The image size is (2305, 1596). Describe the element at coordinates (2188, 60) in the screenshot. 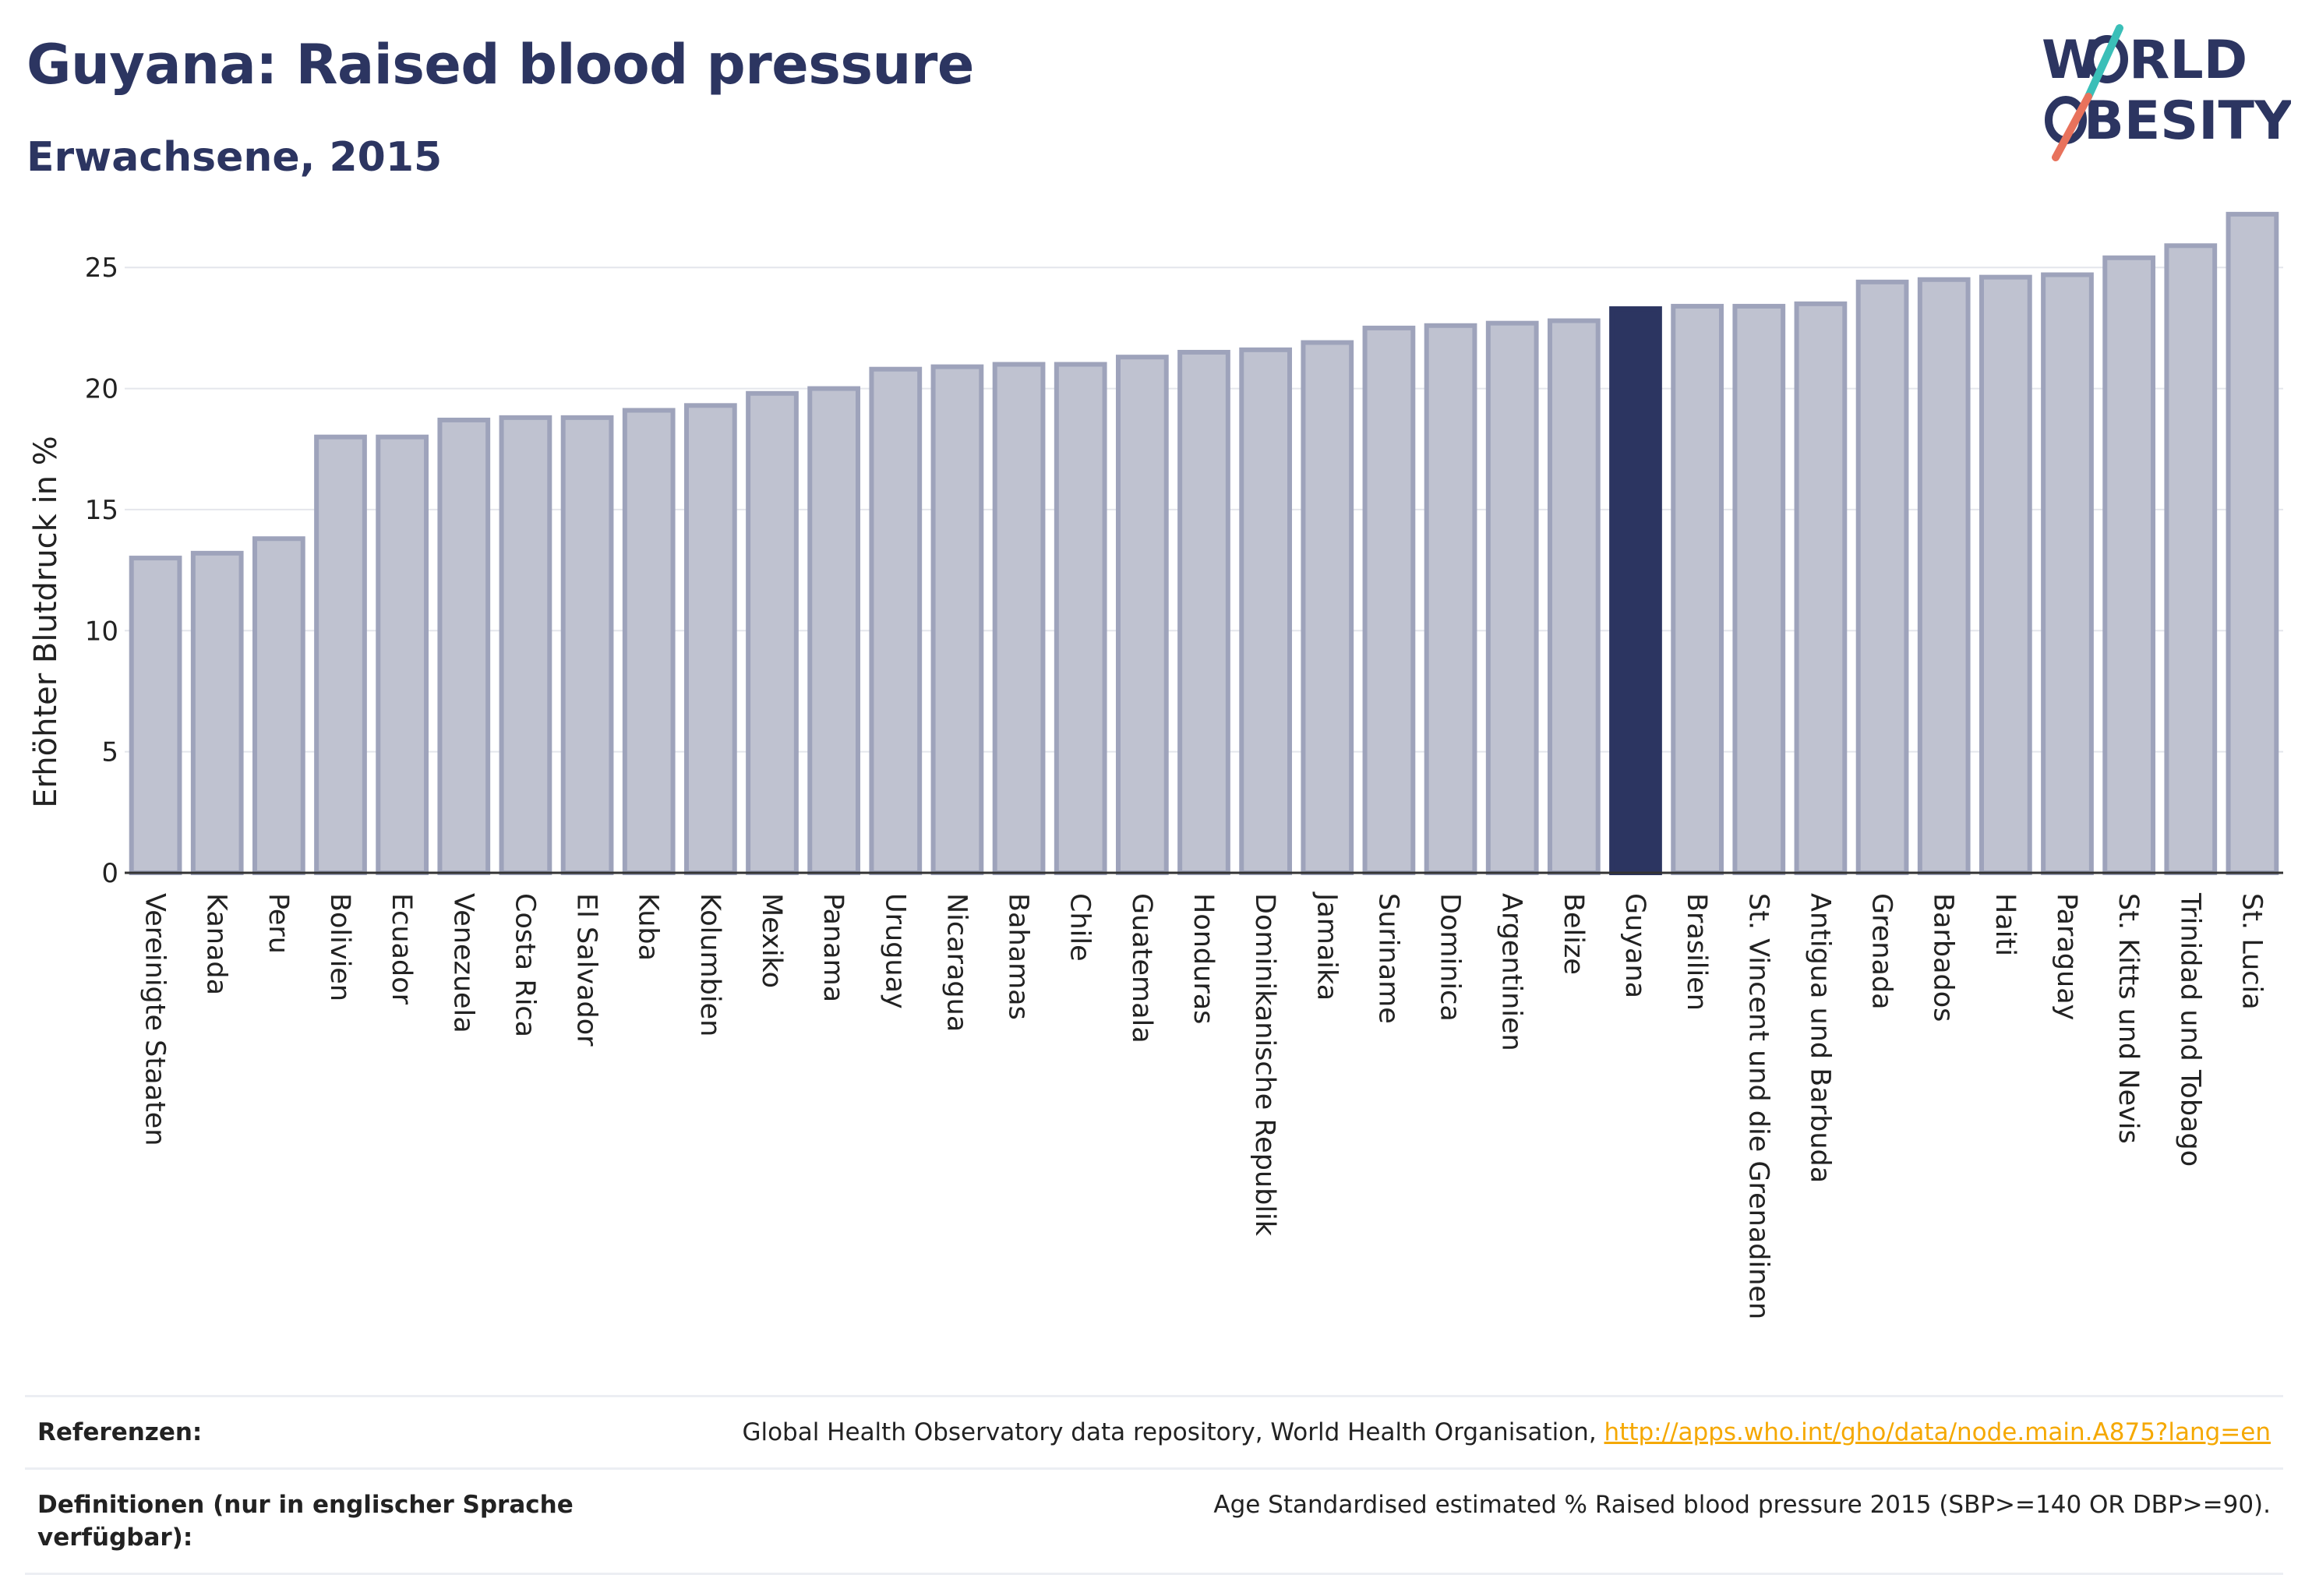

I see `logo-rld: RLD` at that location.